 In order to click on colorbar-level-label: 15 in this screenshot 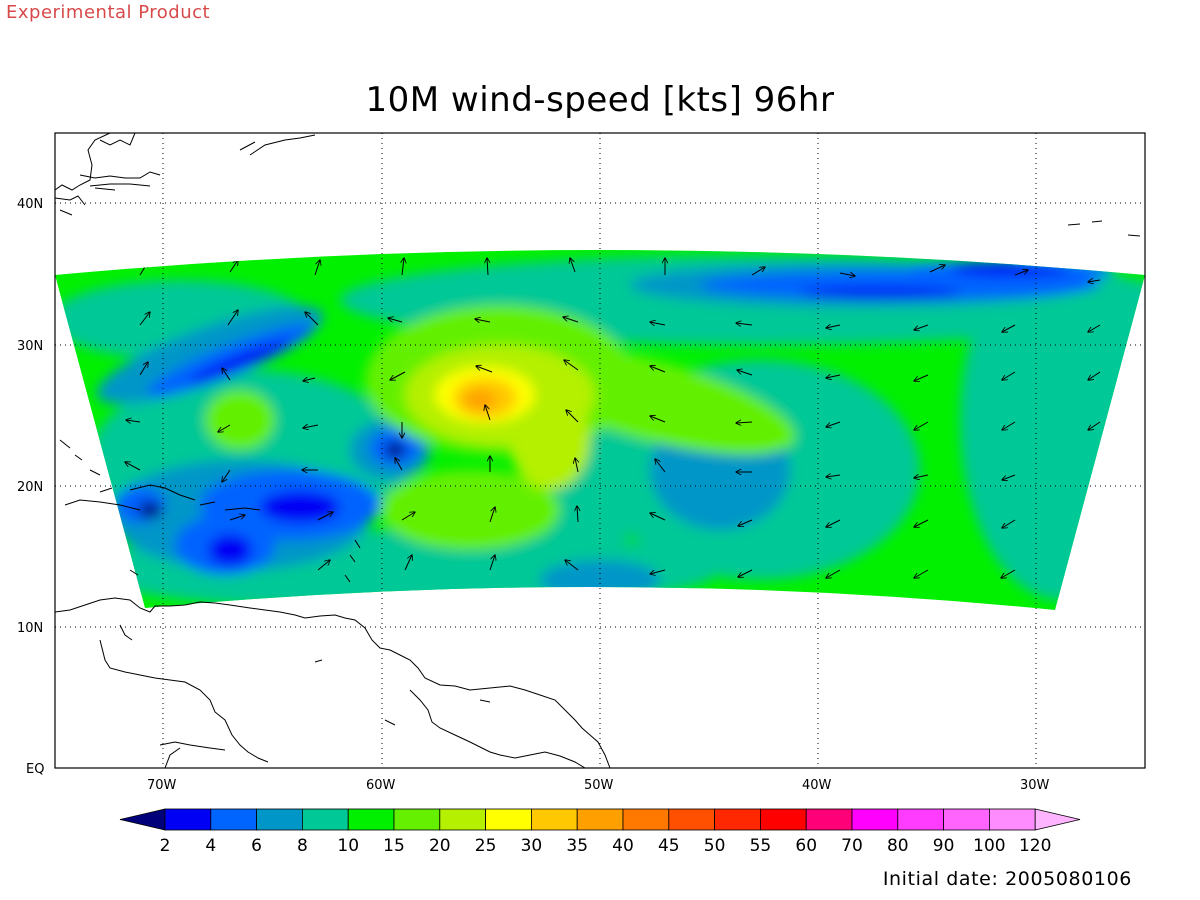, I will do `click(394, 846)`.